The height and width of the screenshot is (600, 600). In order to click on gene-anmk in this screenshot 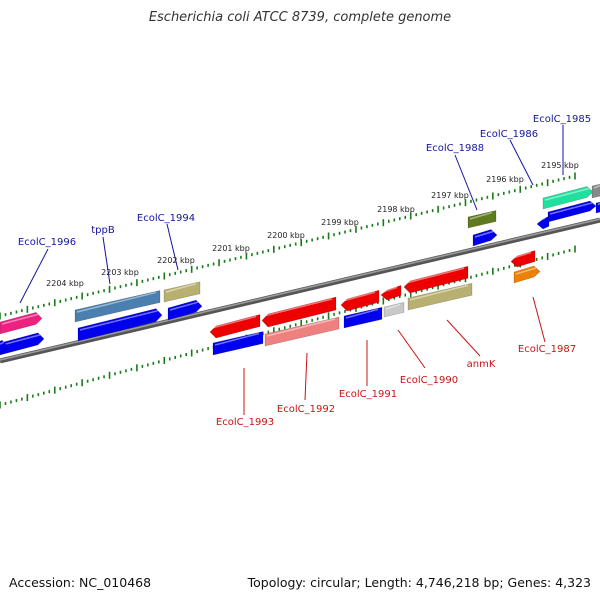, I will do `click(436, 279)`.